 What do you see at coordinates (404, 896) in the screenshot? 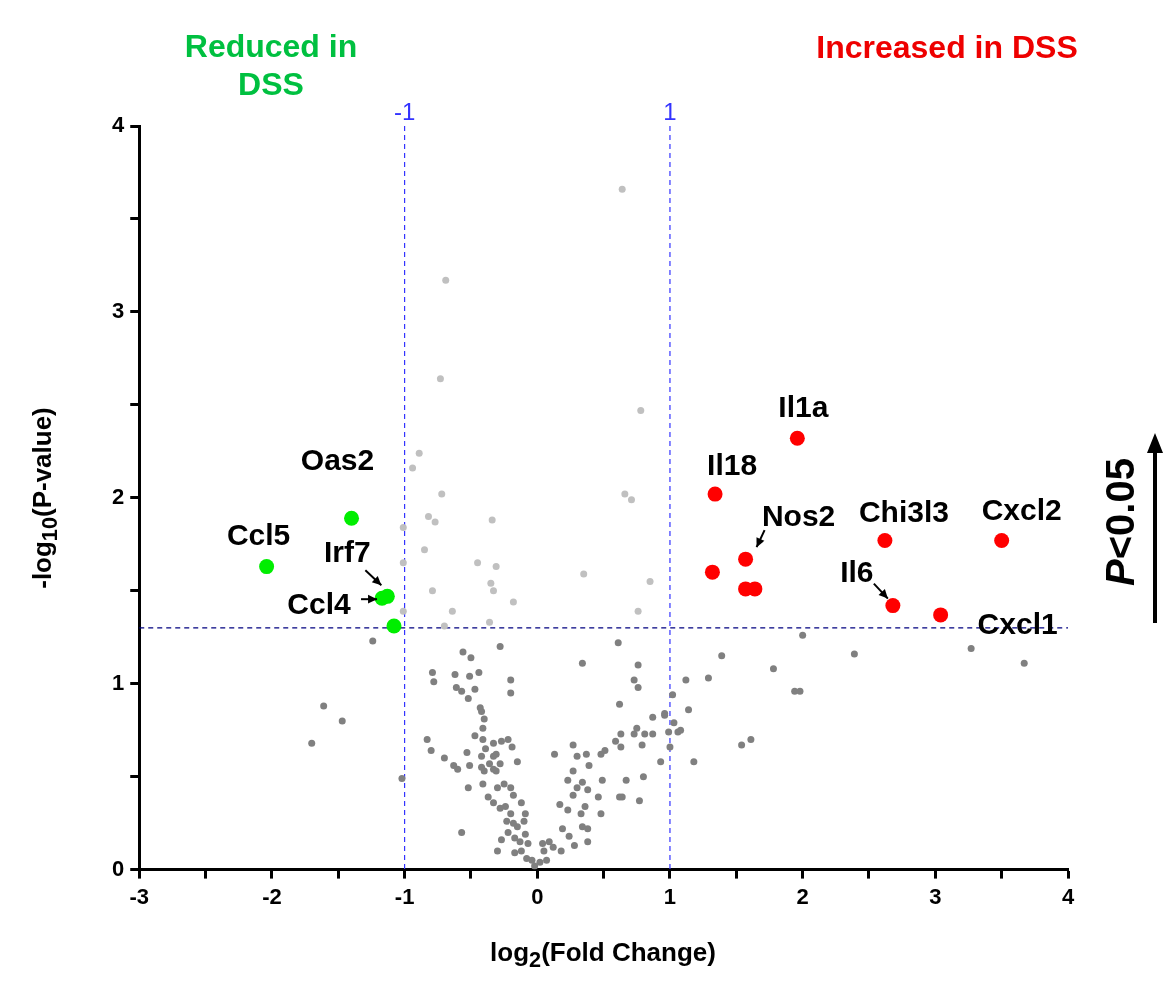
I see `x-tick-label: -1` at bounding box center [404, 896].